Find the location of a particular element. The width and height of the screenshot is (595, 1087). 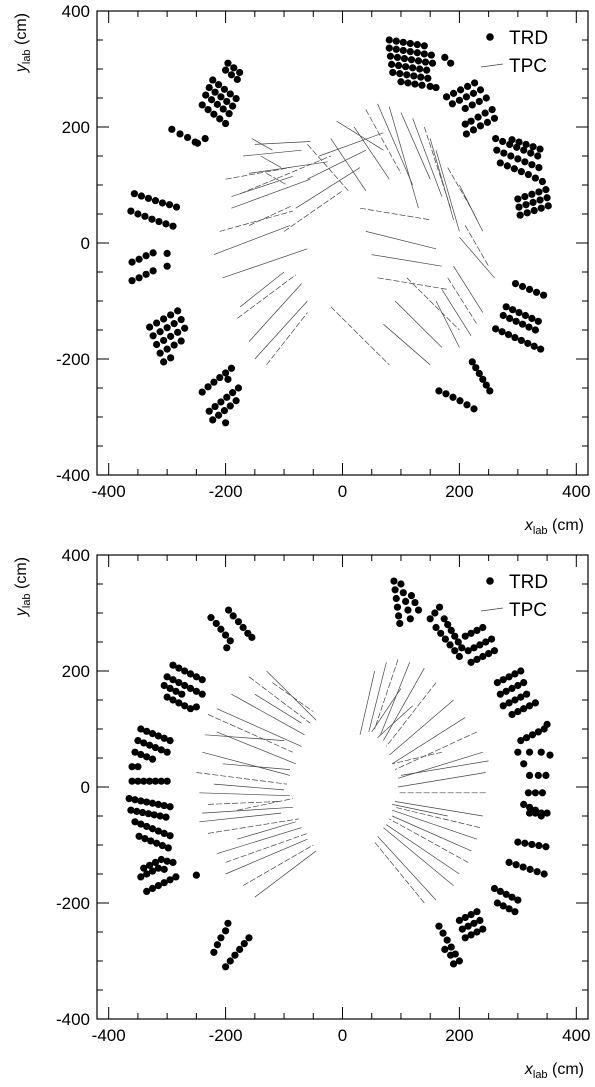

legend-marker-tpc is located at coordinates (492, 609).